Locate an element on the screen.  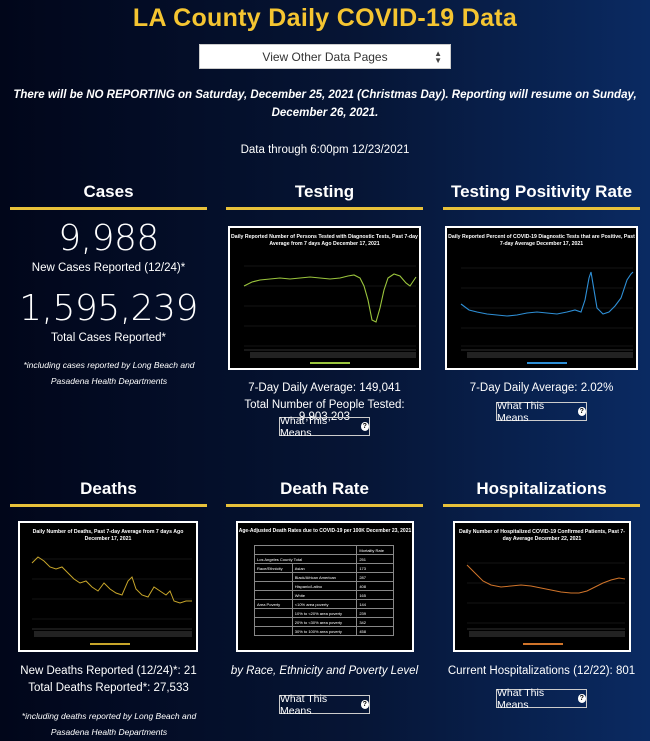
testing-what-this-means-button: What This Means ? is located at coordinates (324, 426).